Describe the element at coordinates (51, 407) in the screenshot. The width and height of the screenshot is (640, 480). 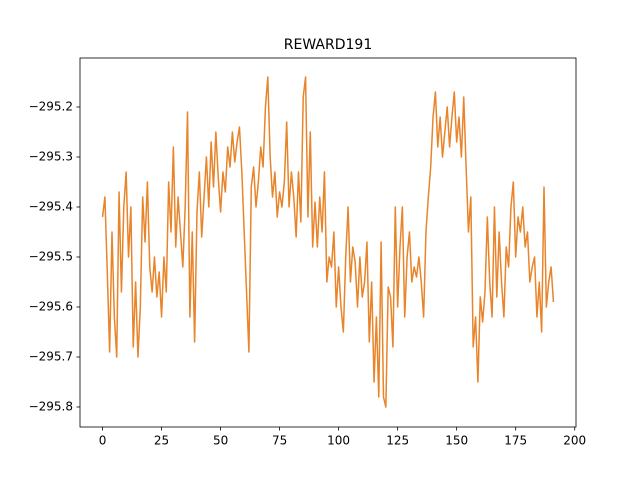
I see `y-tick-label: −295.8` at that location.